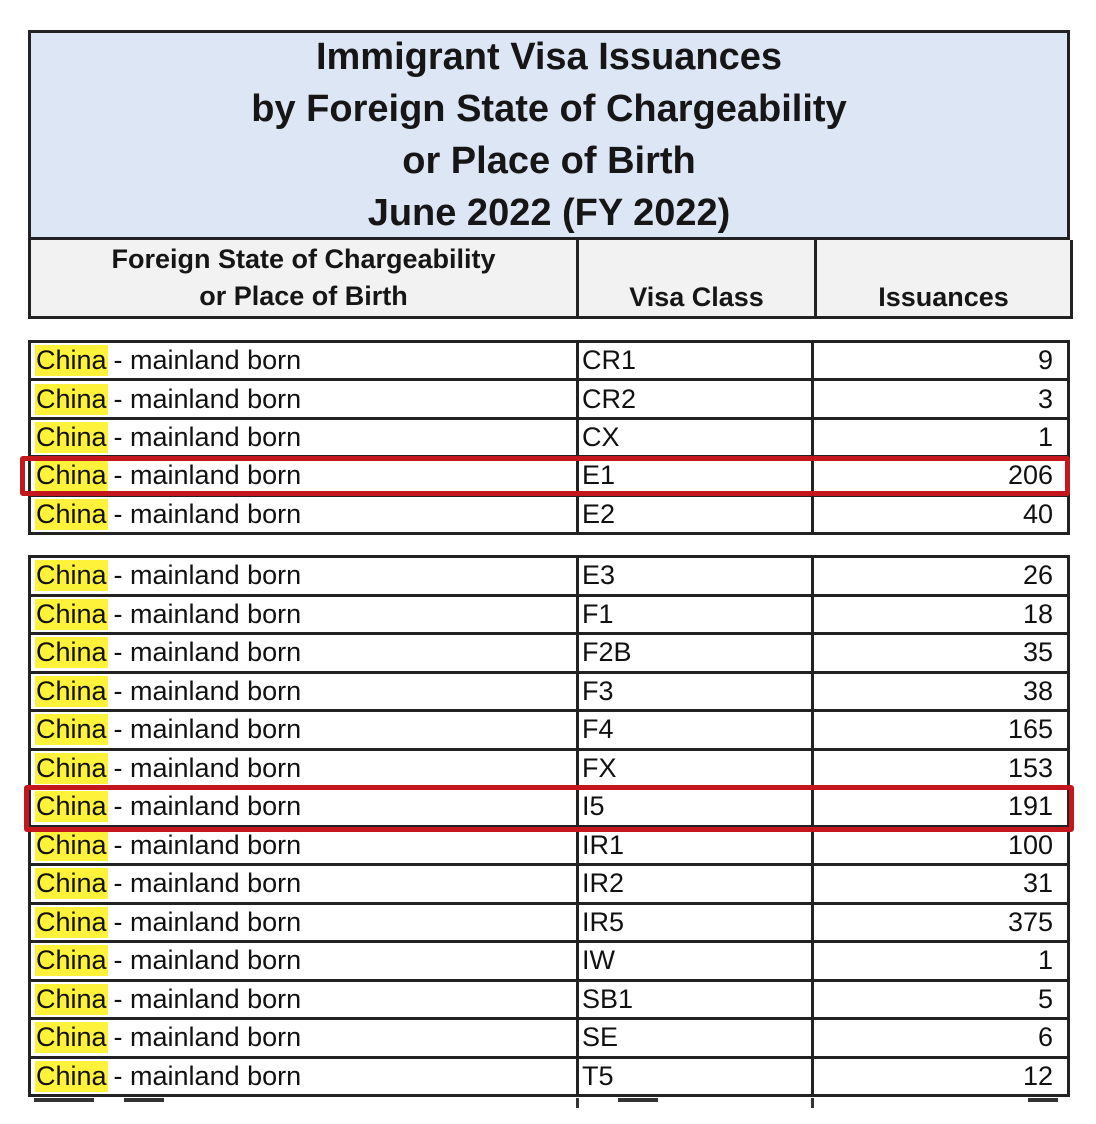 The image size is (1096, 1124). Describe the element at coordinates (1037, 1075) in the screenshot. I see `issuances-cell: 12` at that location.